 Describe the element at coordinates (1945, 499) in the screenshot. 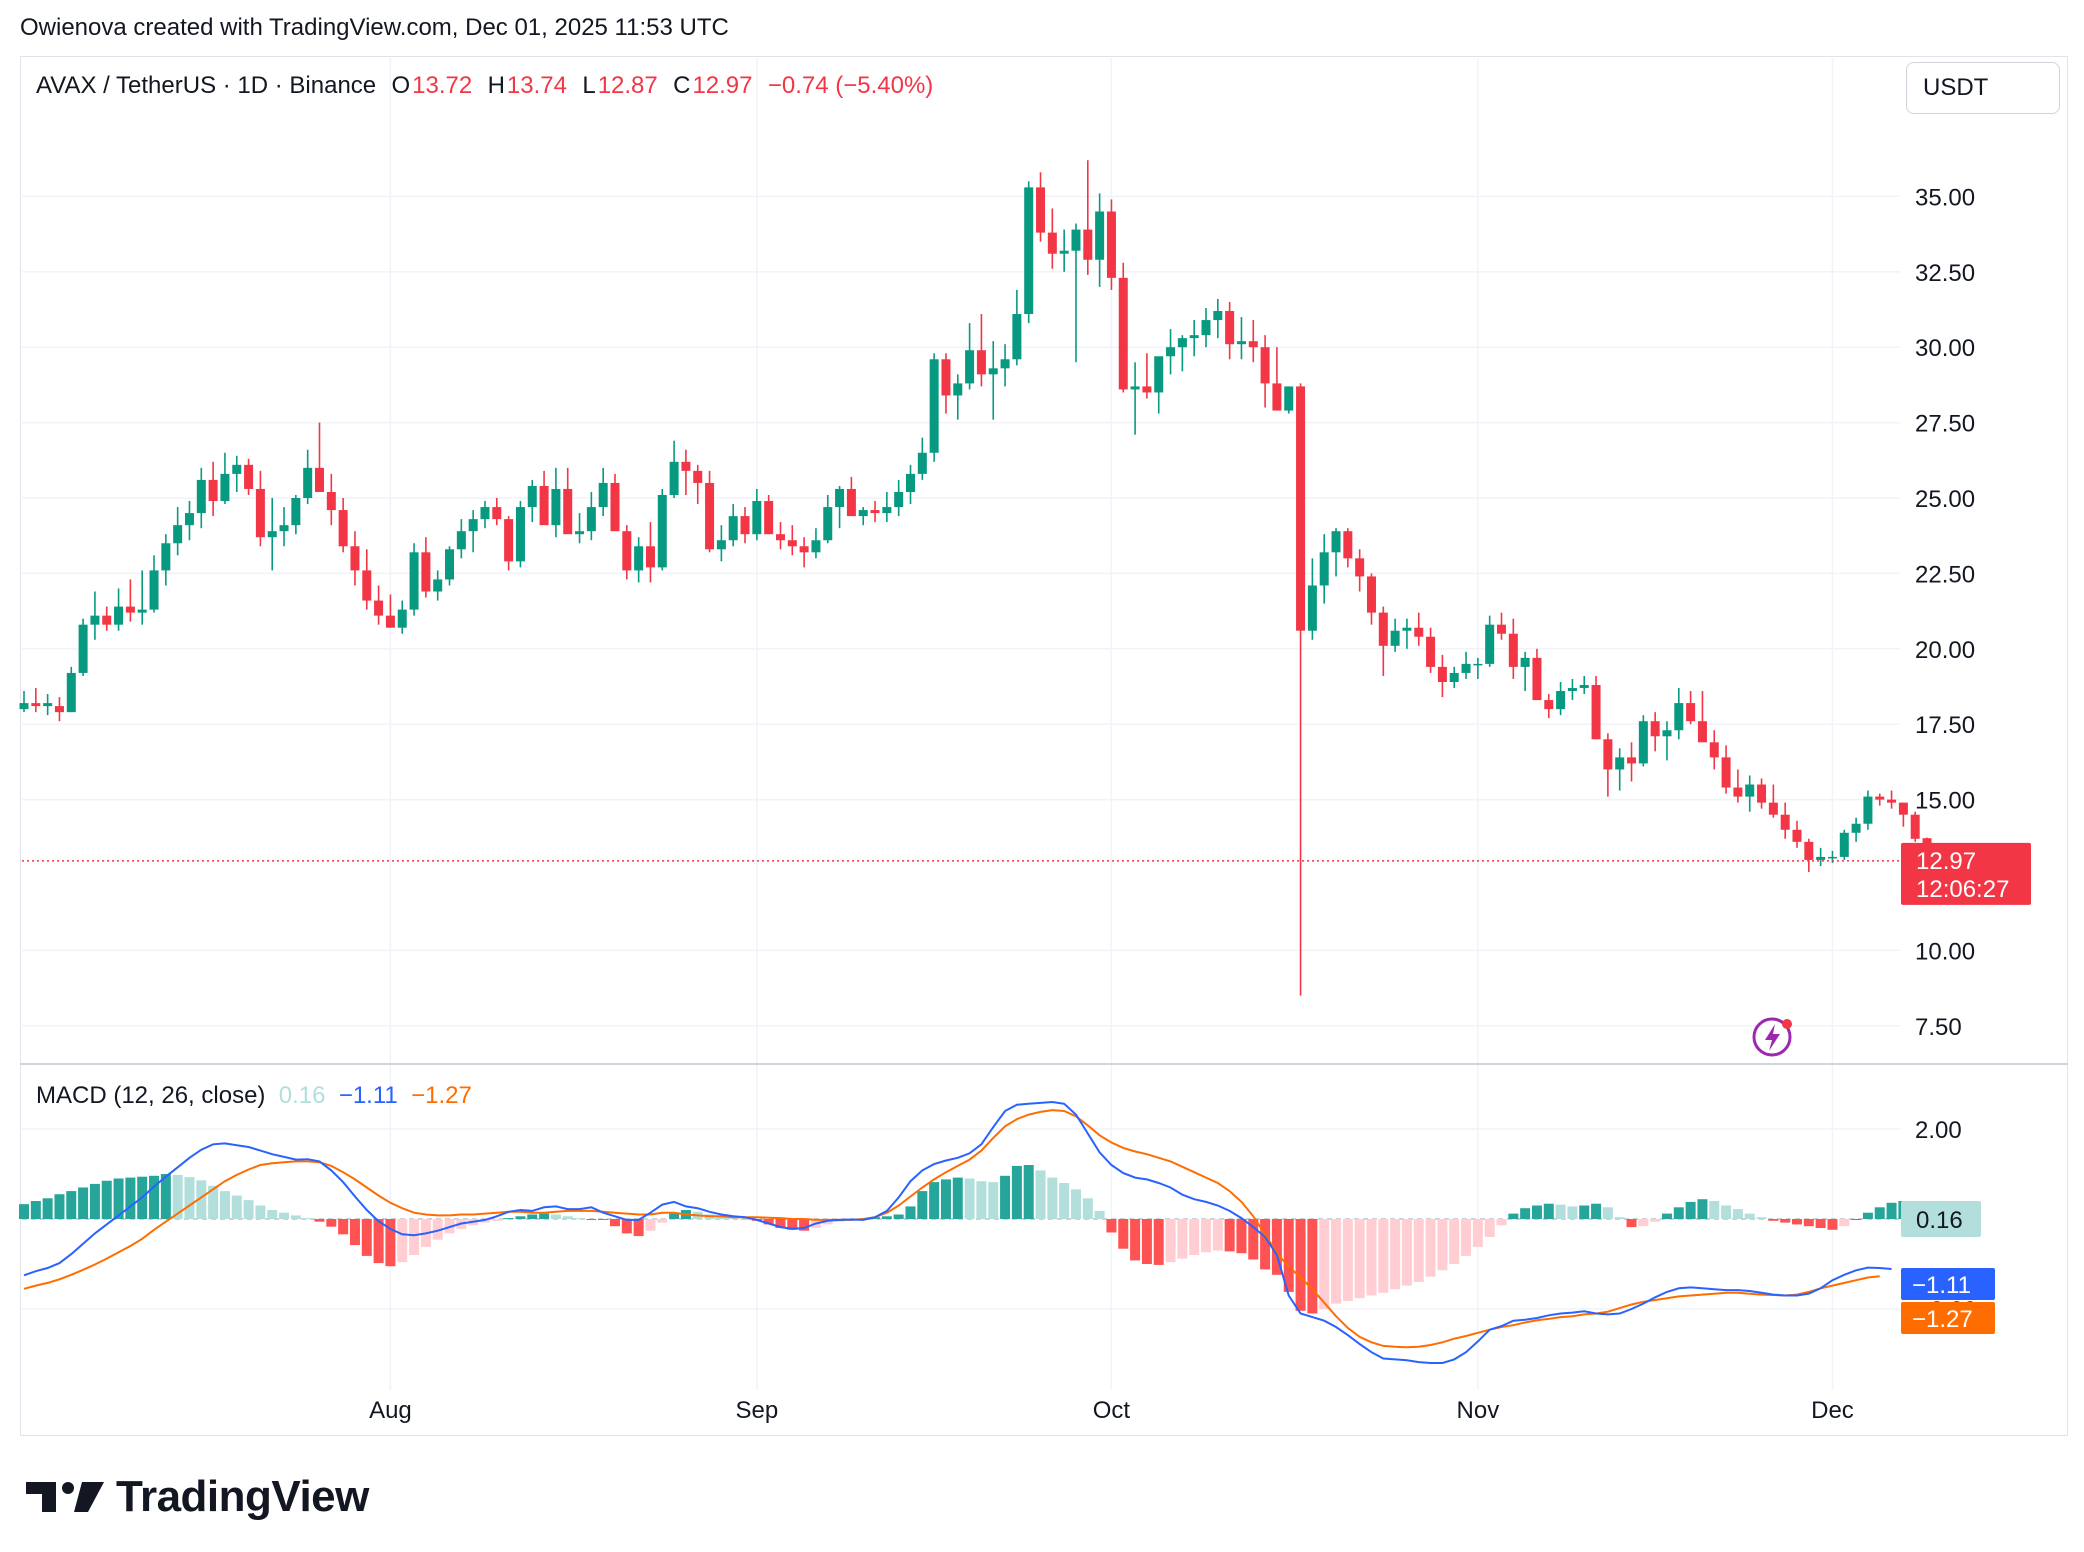

I see `price-tick-label: 25.00` at that location.